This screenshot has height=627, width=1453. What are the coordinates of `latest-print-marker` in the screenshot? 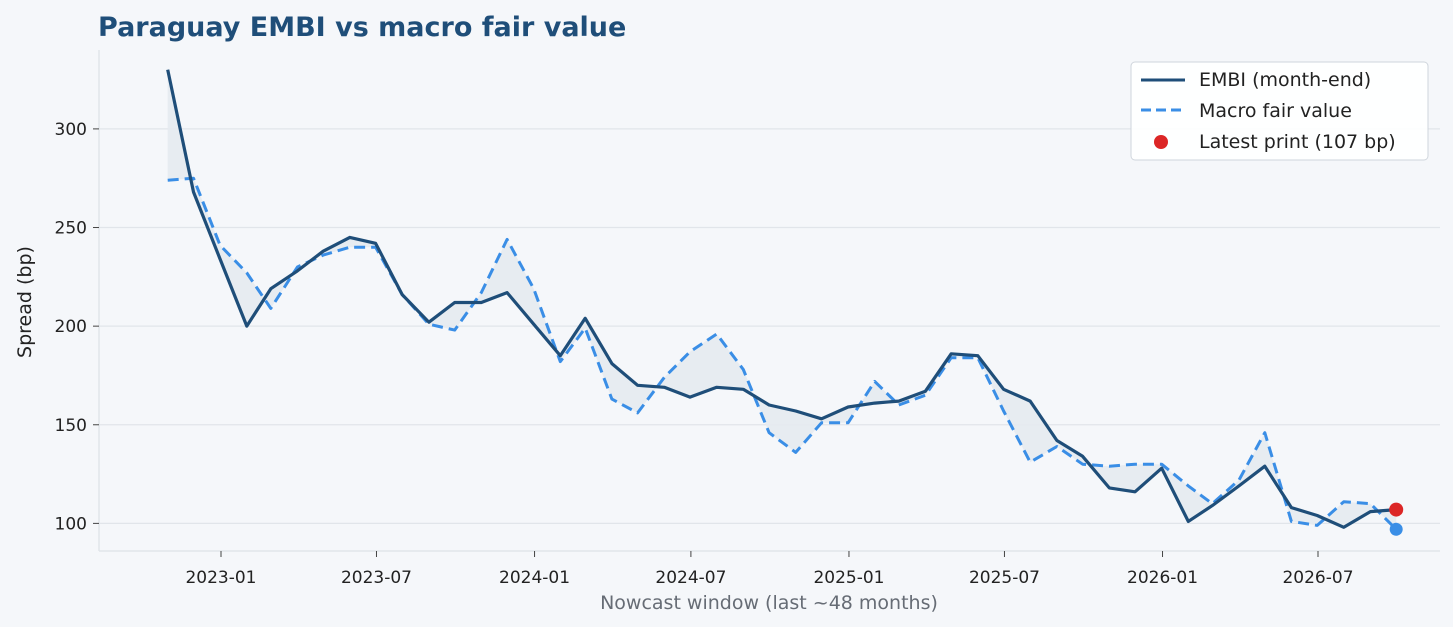 It's located at (1396, 509).